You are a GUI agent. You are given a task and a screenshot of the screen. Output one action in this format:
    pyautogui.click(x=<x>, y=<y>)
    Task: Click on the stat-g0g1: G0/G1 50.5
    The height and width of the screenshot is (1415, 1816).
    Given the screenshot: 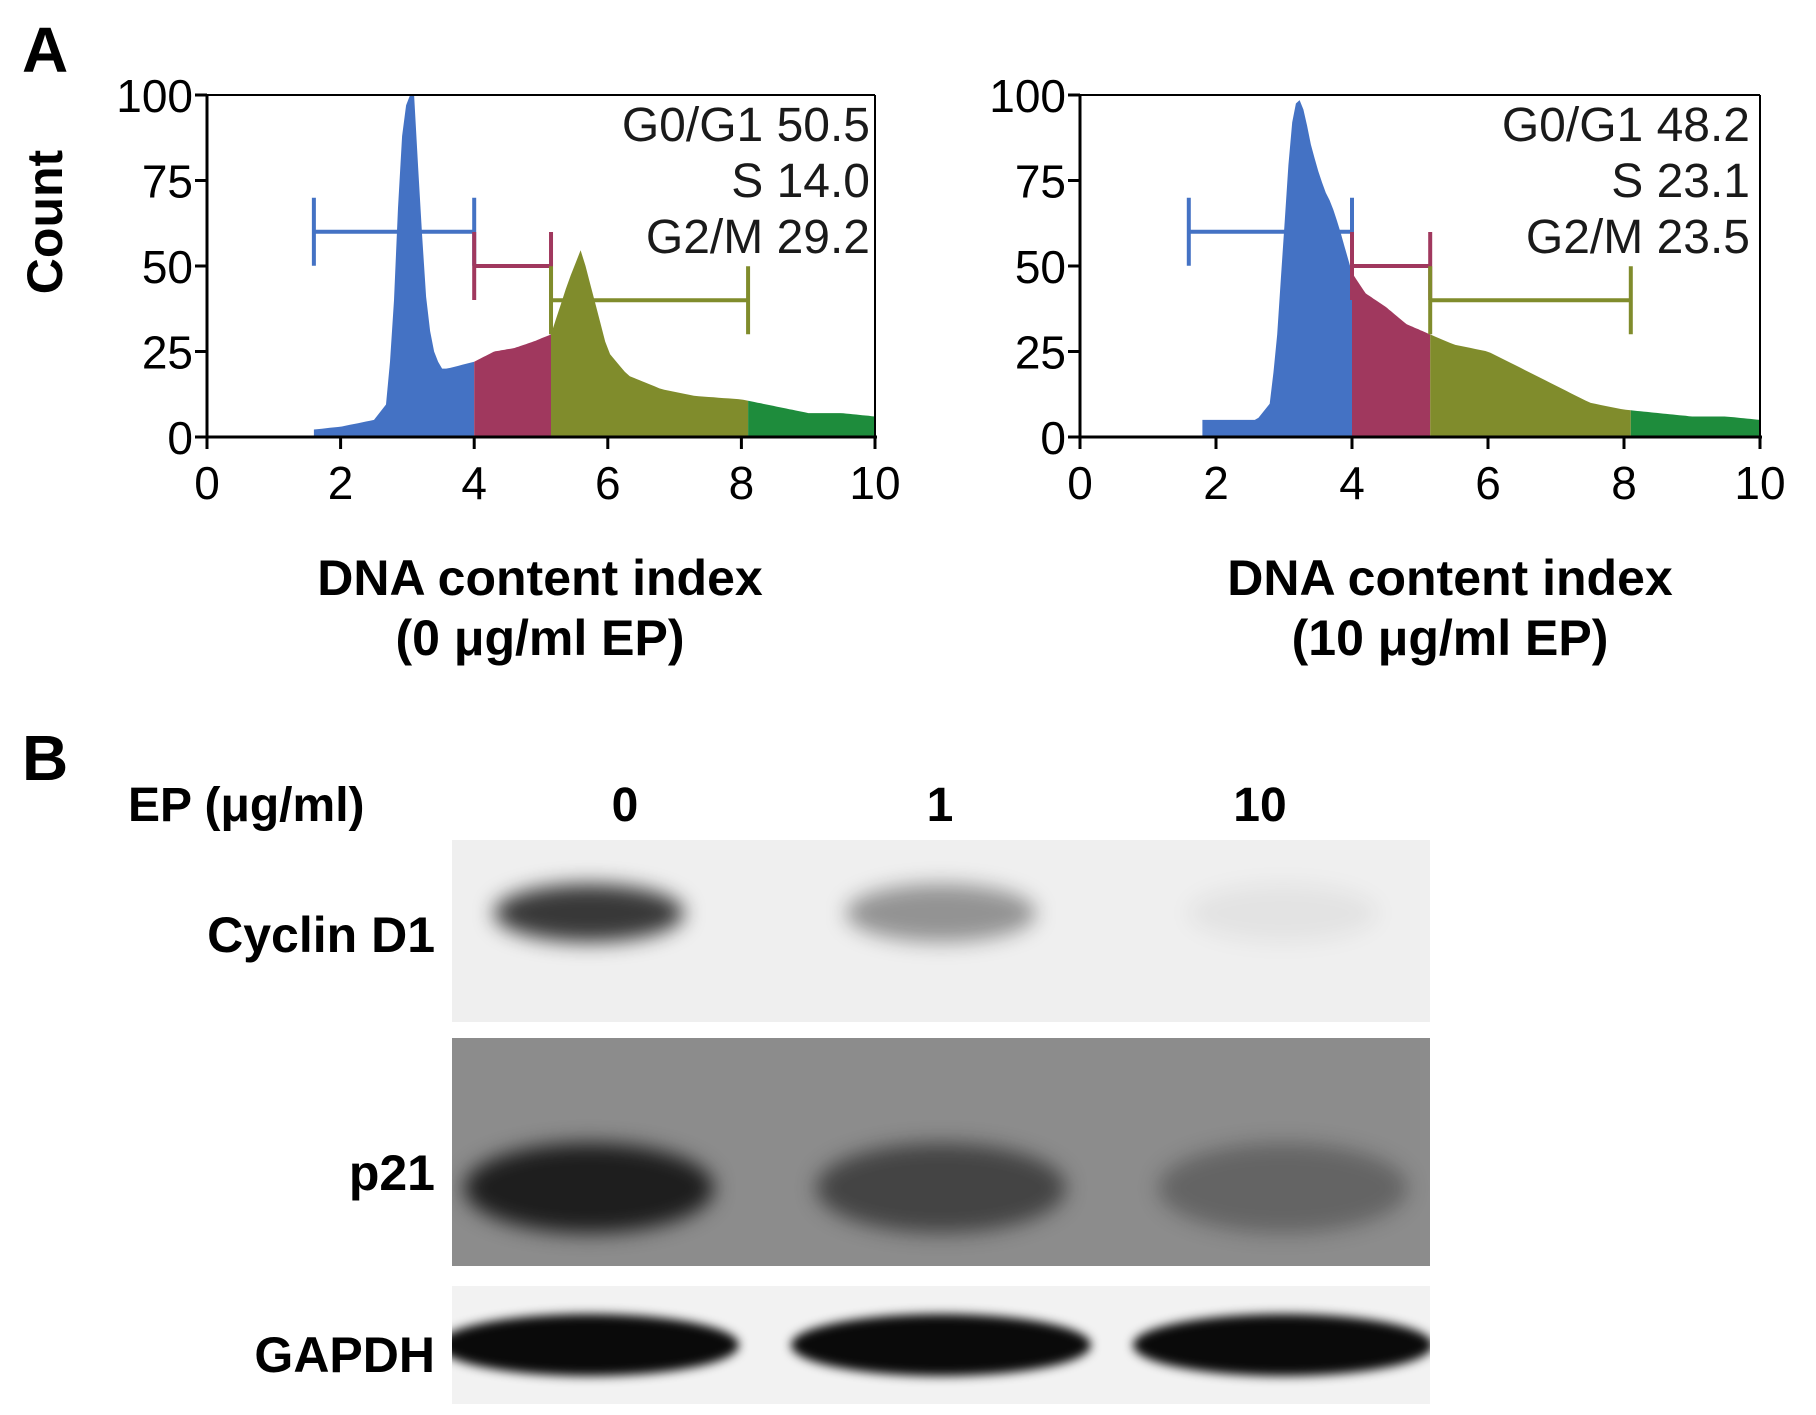 What is the action you would take?
    pyautogui.click(x=745, y=125)
    